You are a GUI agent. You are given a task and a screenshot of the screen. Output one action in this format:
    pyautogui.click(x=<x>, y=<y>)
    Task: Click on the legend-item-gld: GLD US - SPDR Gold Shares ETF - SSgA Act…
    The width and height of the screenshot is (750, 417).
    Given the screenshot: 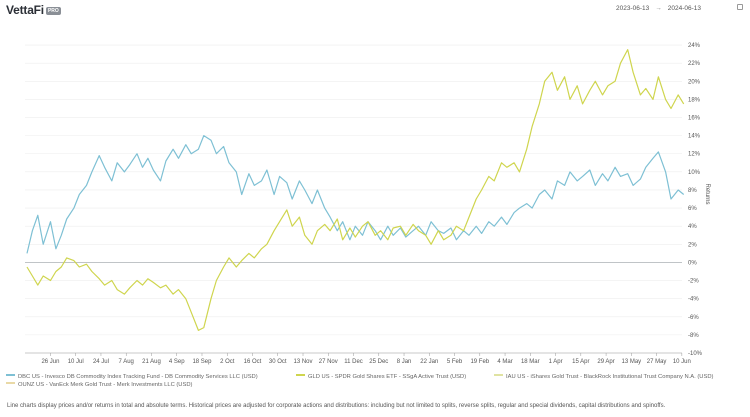 What is the action you would take?
    pyautogui.click(x=381, y=377)
    